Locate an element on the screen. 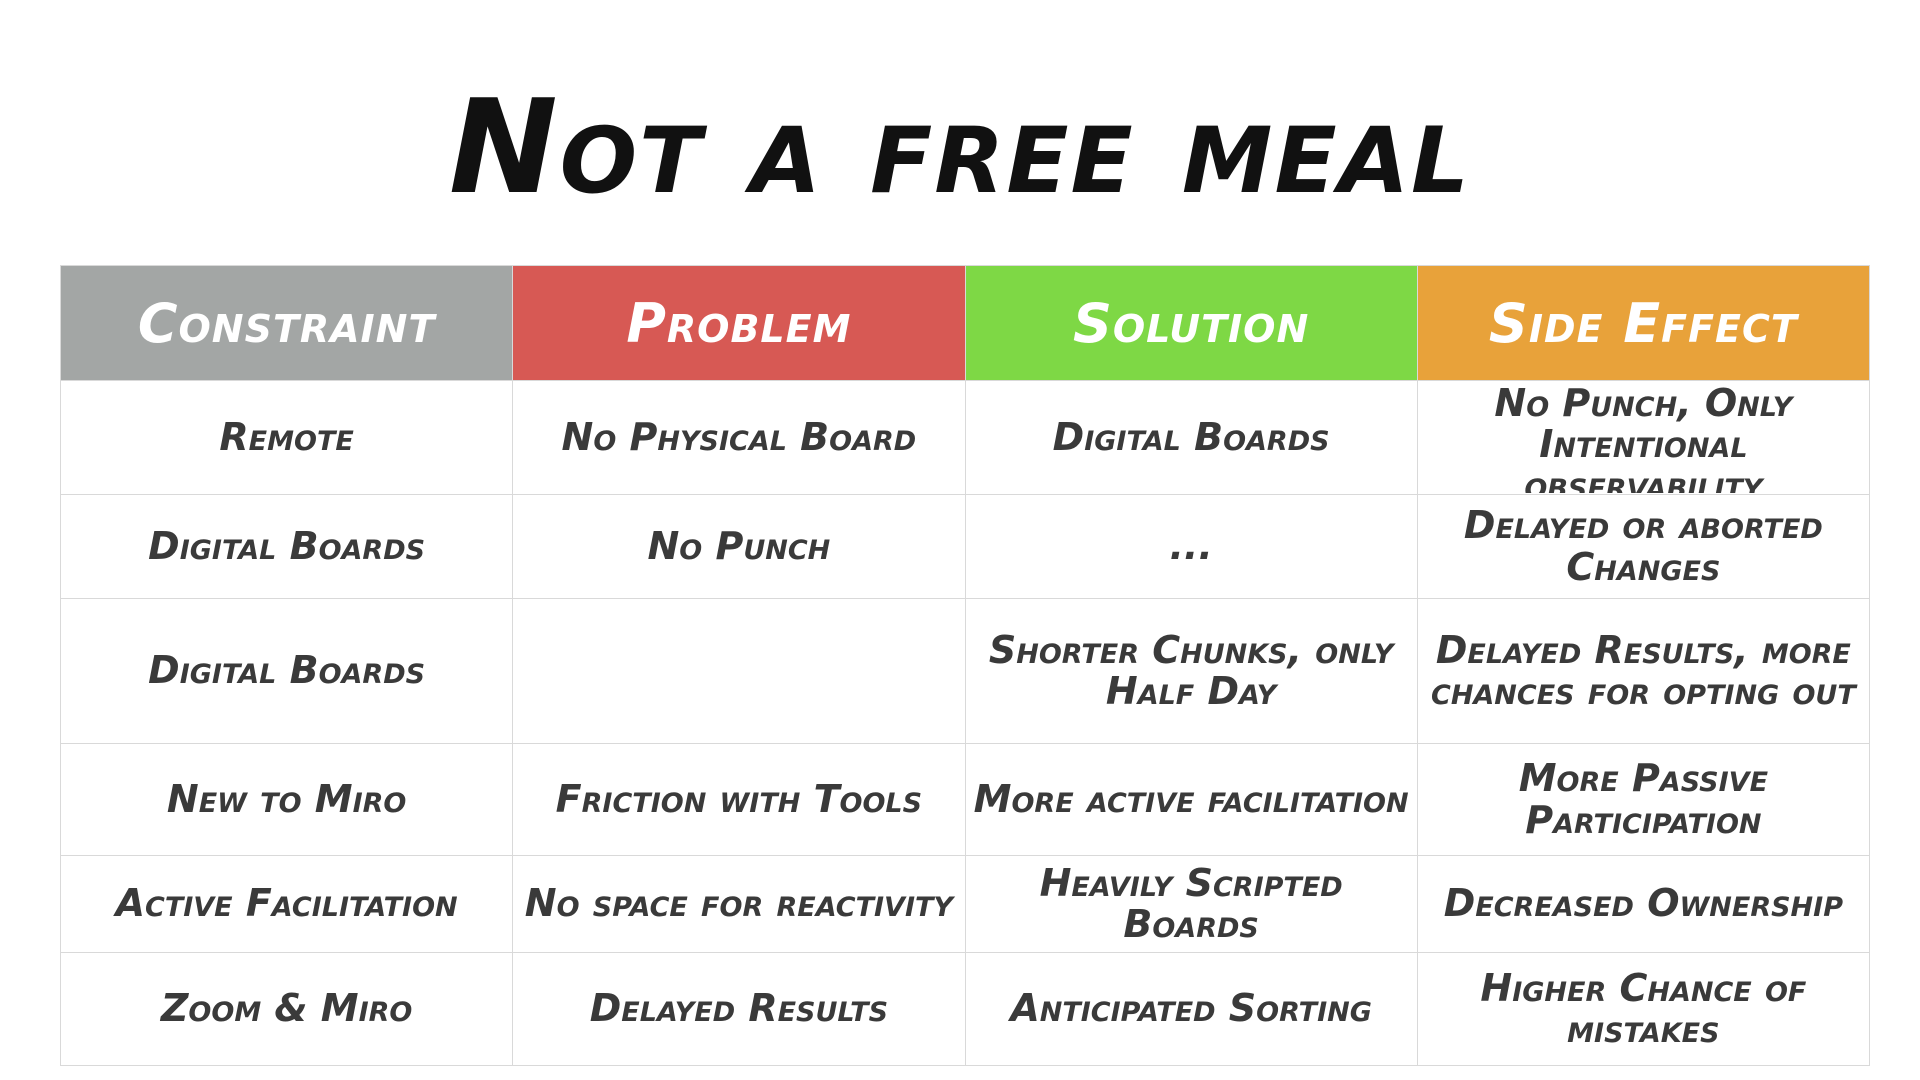  cell-side-effect: Delayed or aborted Changes is located at coordinates (1643, 546).